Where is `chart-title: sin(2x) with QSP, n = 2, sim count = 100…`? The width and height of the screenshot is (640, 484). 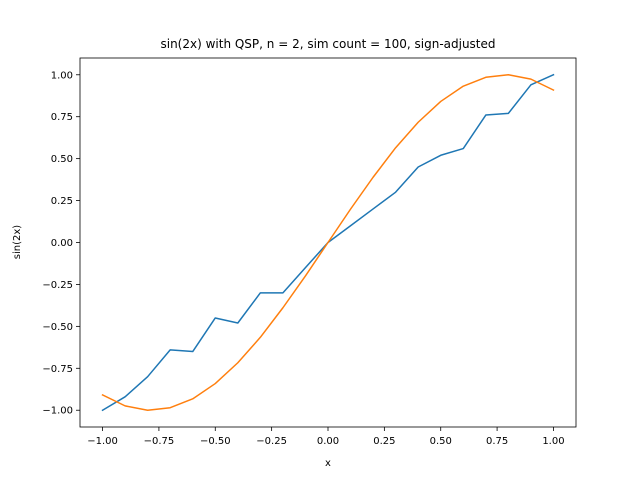
chart-title: sin(2x) with QSP, n = 2, sim count = 100… is located at coordinates (327, 44).